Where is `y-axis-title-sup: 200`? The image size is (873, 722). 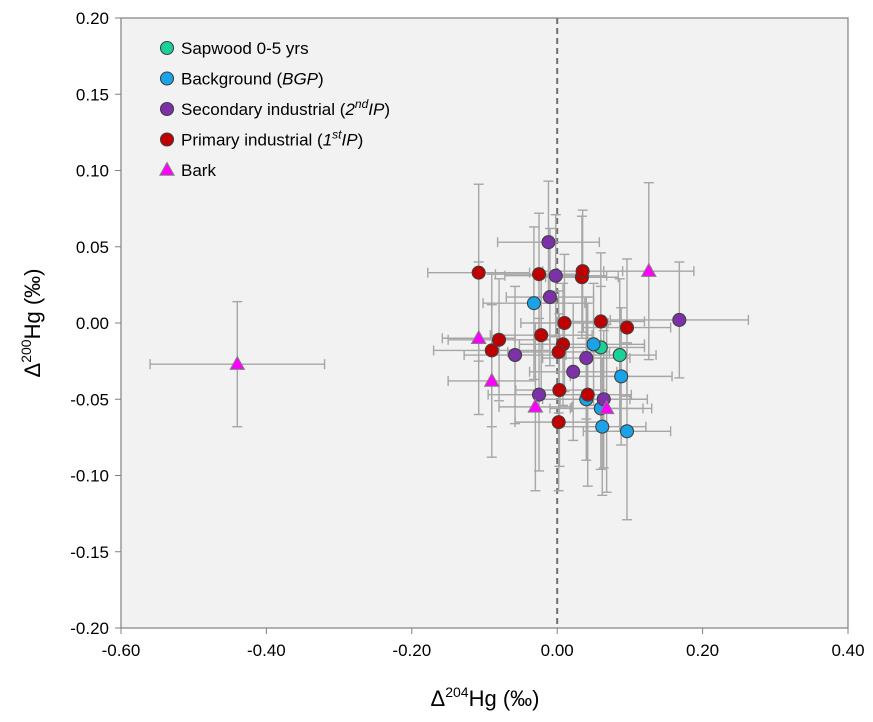
y-axis-title-sup: 200 is located at coordinates (26, 351).